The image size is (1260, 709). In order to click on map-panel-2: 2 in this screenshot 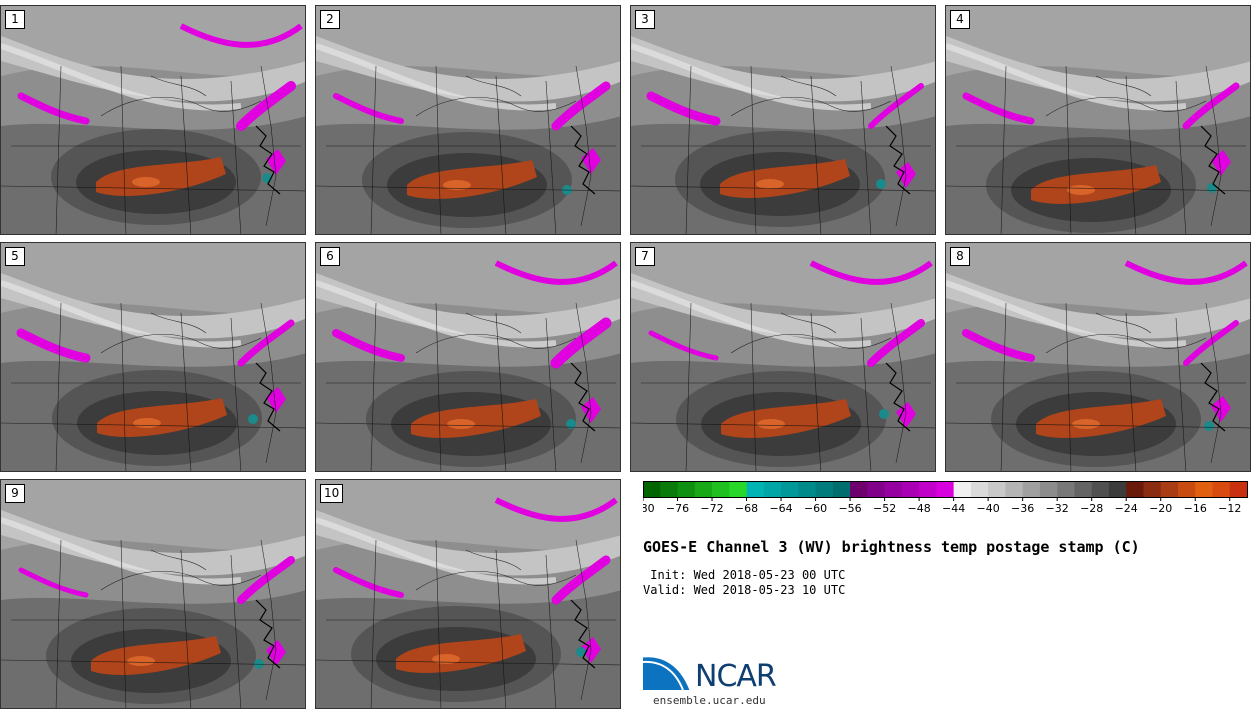, I will do `click(468, 120)`.